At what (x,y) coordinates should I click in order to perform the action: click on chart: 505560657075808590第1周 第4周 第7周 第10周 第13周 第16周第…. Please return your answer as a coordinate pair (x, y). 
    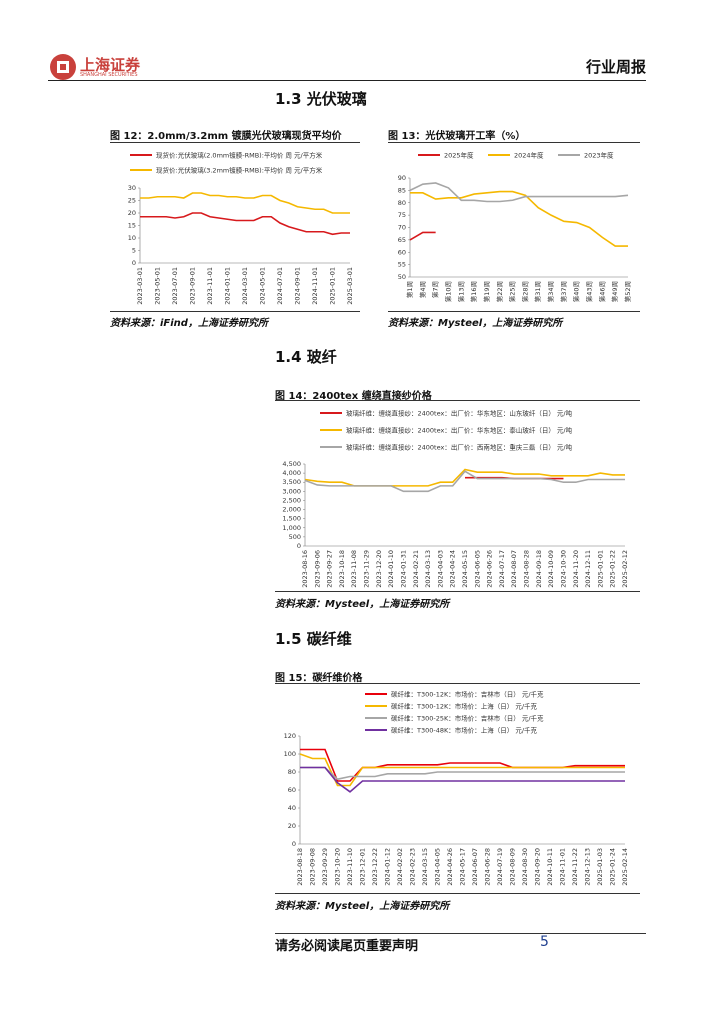
    Looking at the image, I should click on (515, 227).